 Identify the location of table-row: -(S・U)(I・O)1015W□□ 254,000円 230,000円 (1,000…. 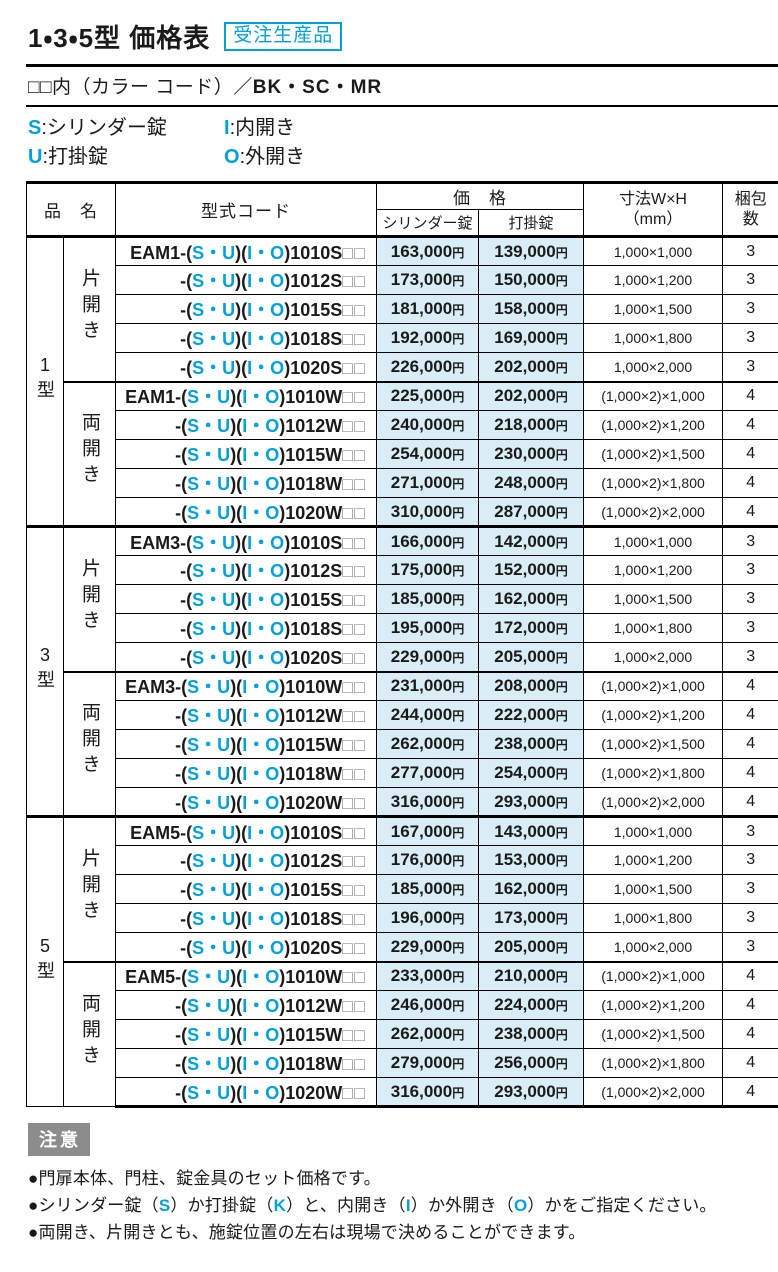
(402, 454).